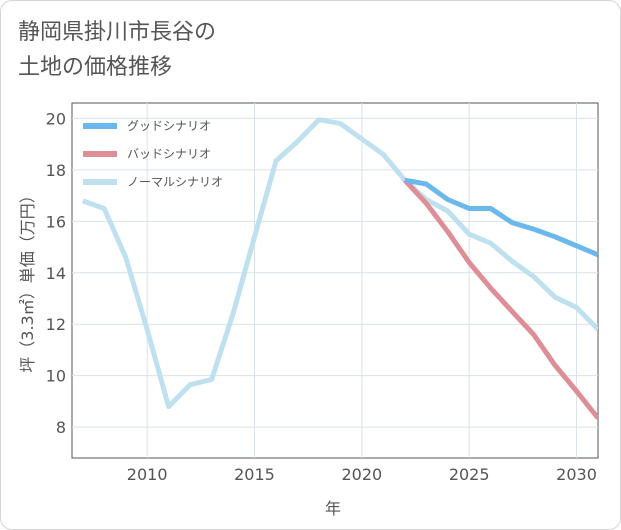  What do you see at coordinates (56, 170) in the screenshot?
I see `y-tick-label: 18` at bounding box center [56, 170].